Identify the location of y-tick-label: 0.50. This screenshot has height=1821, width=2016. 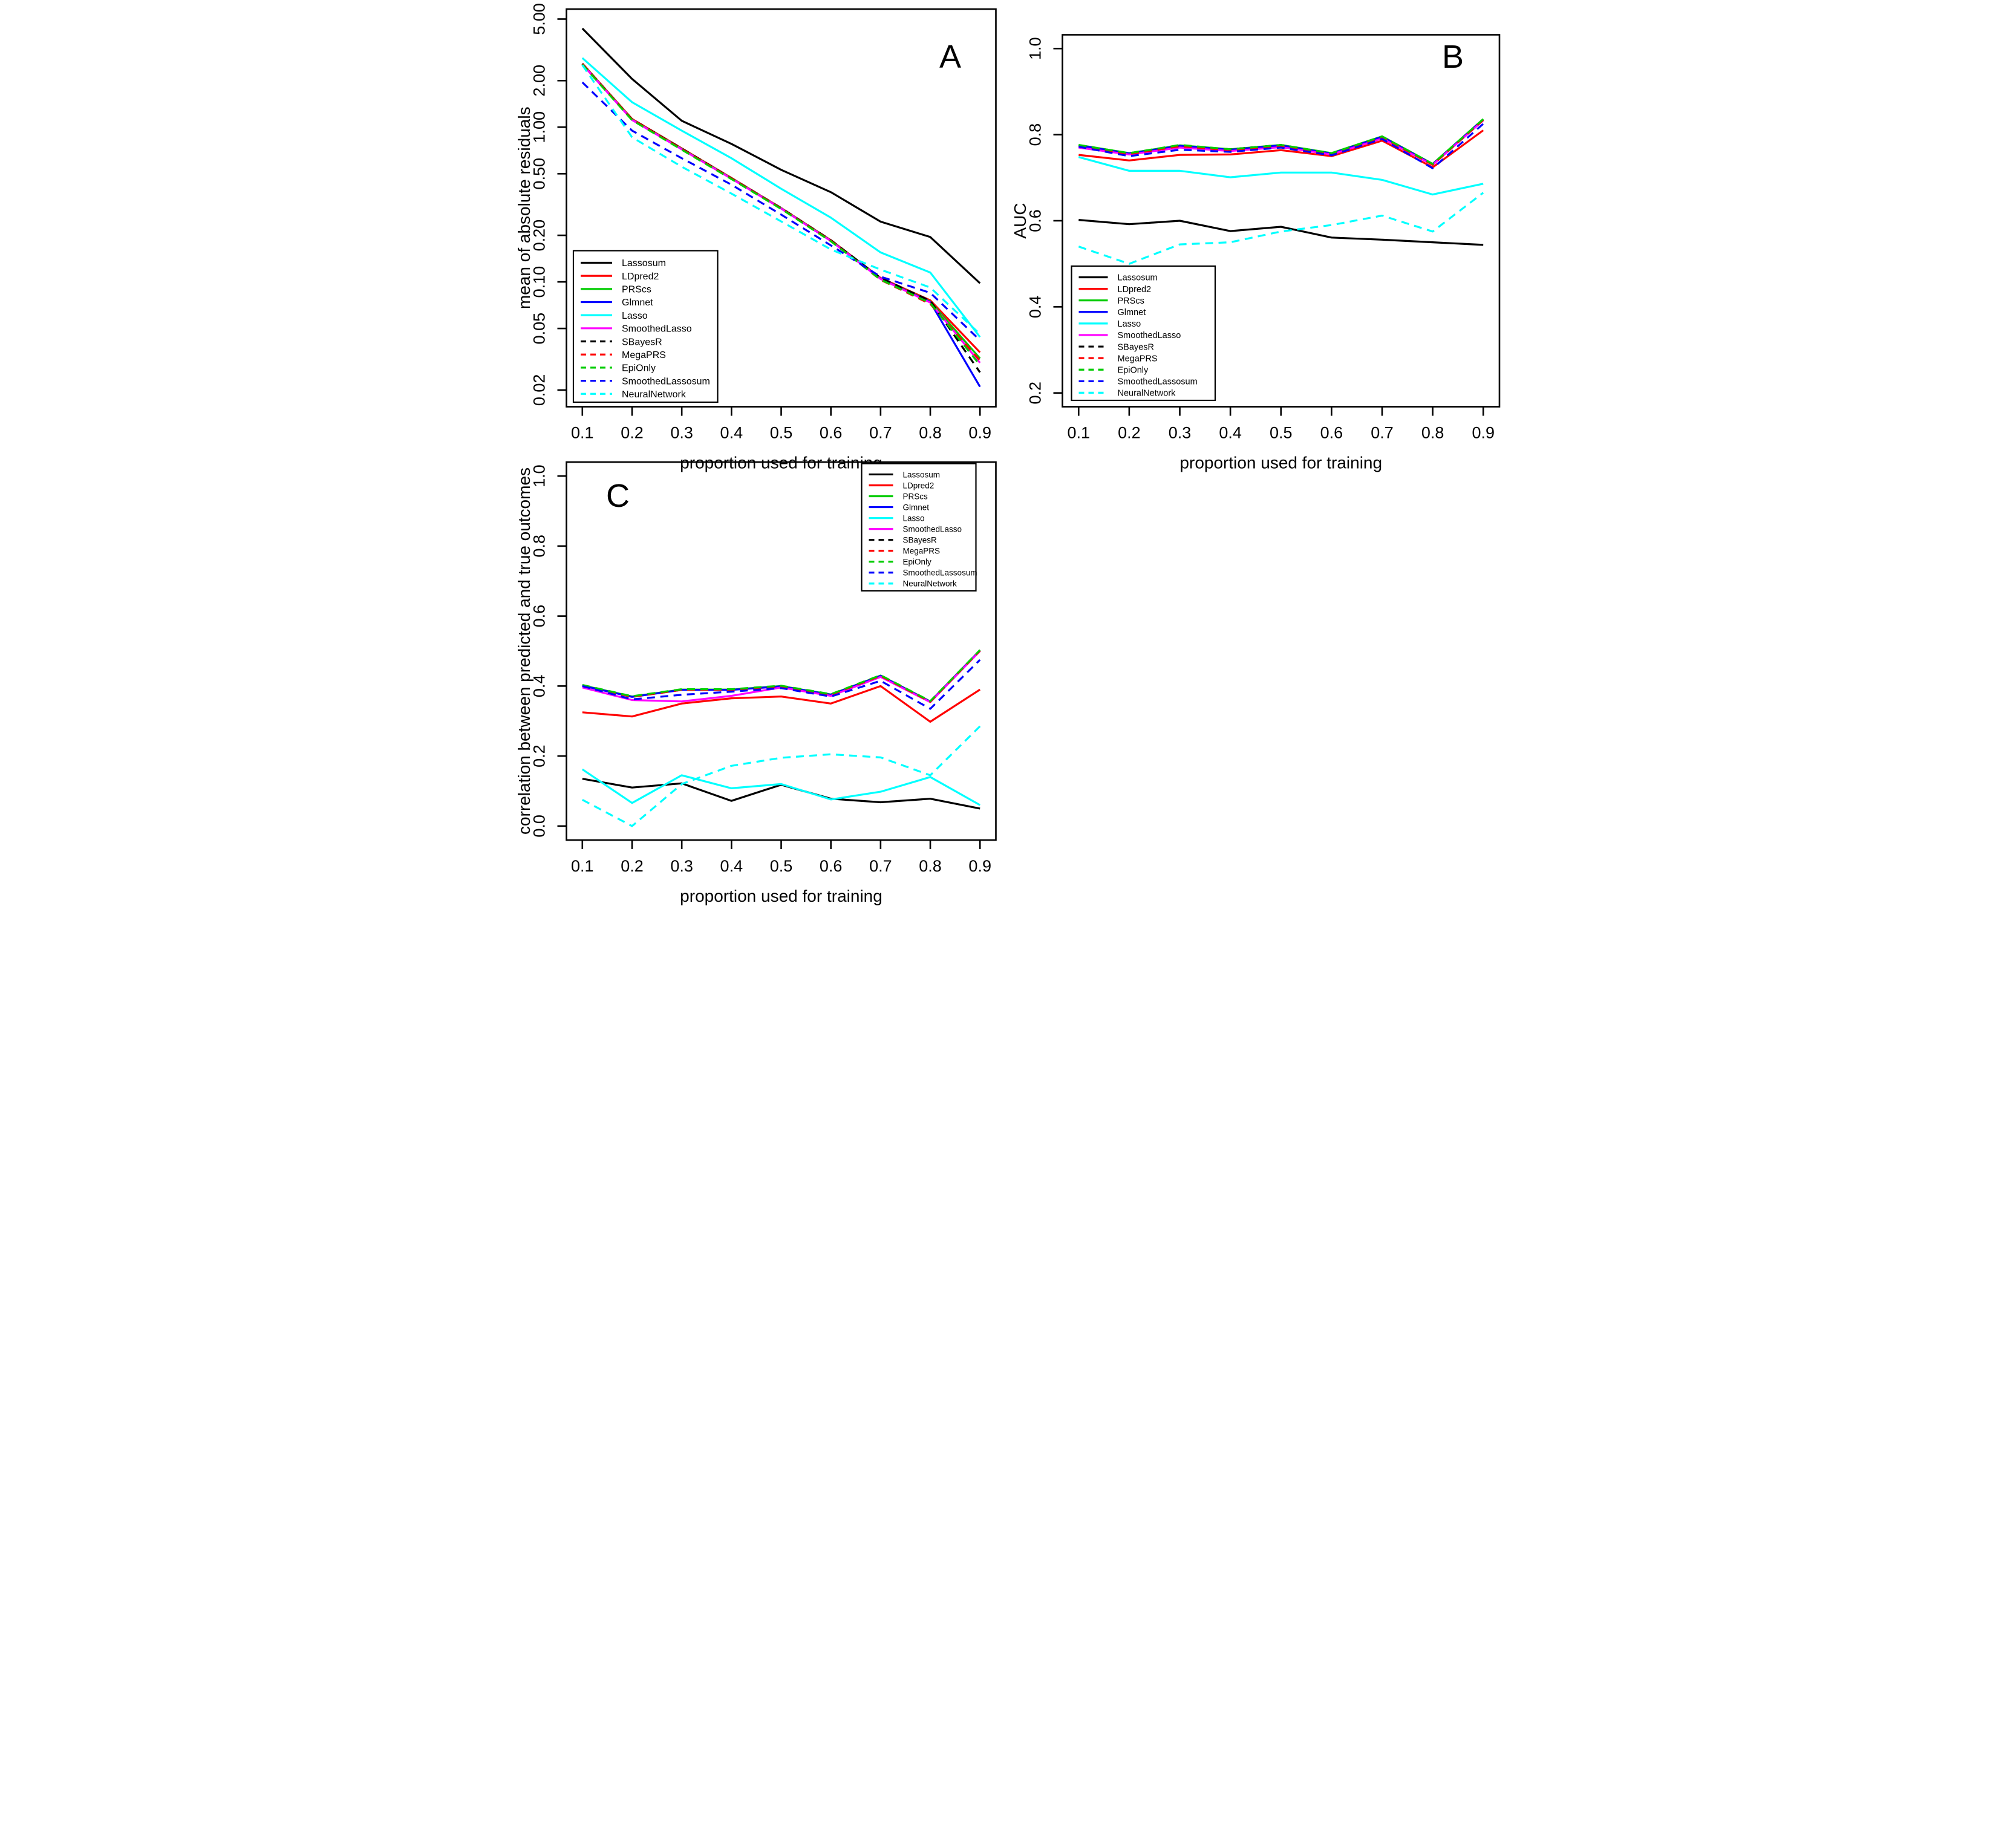
(539, 174).